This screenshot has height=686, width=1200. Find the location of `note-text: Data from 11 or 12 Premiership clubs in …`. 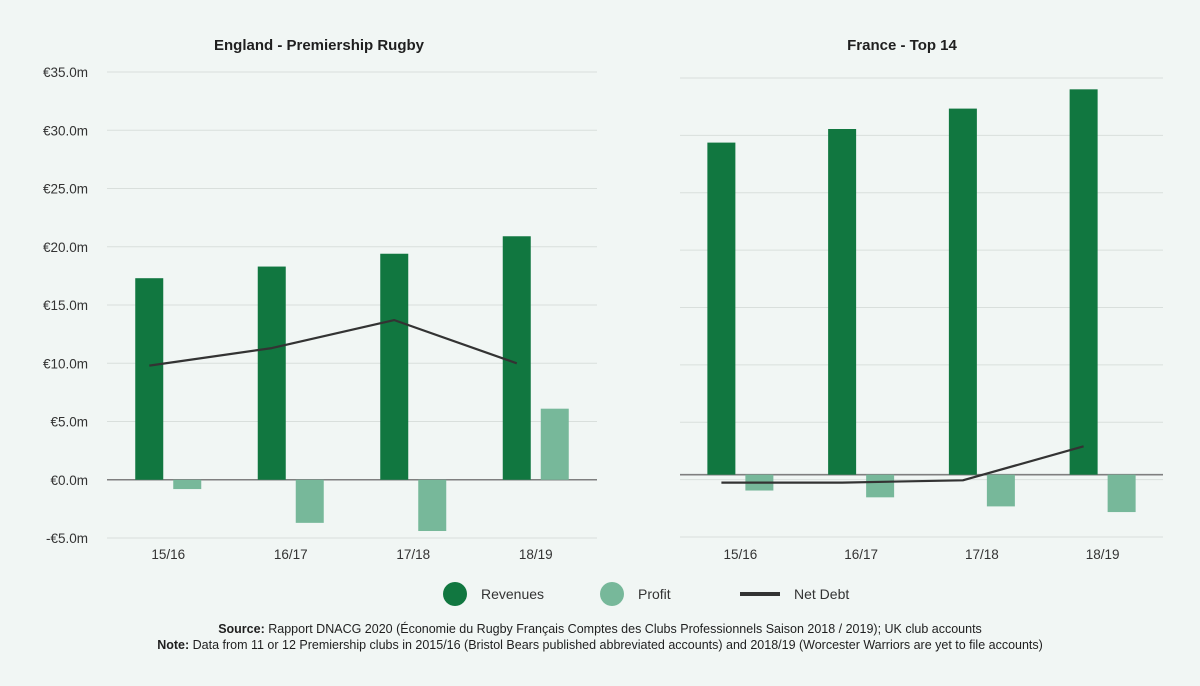

note-text: Data from 11 or 12 Premiership clubs in … is located at coordinates (617, 645).